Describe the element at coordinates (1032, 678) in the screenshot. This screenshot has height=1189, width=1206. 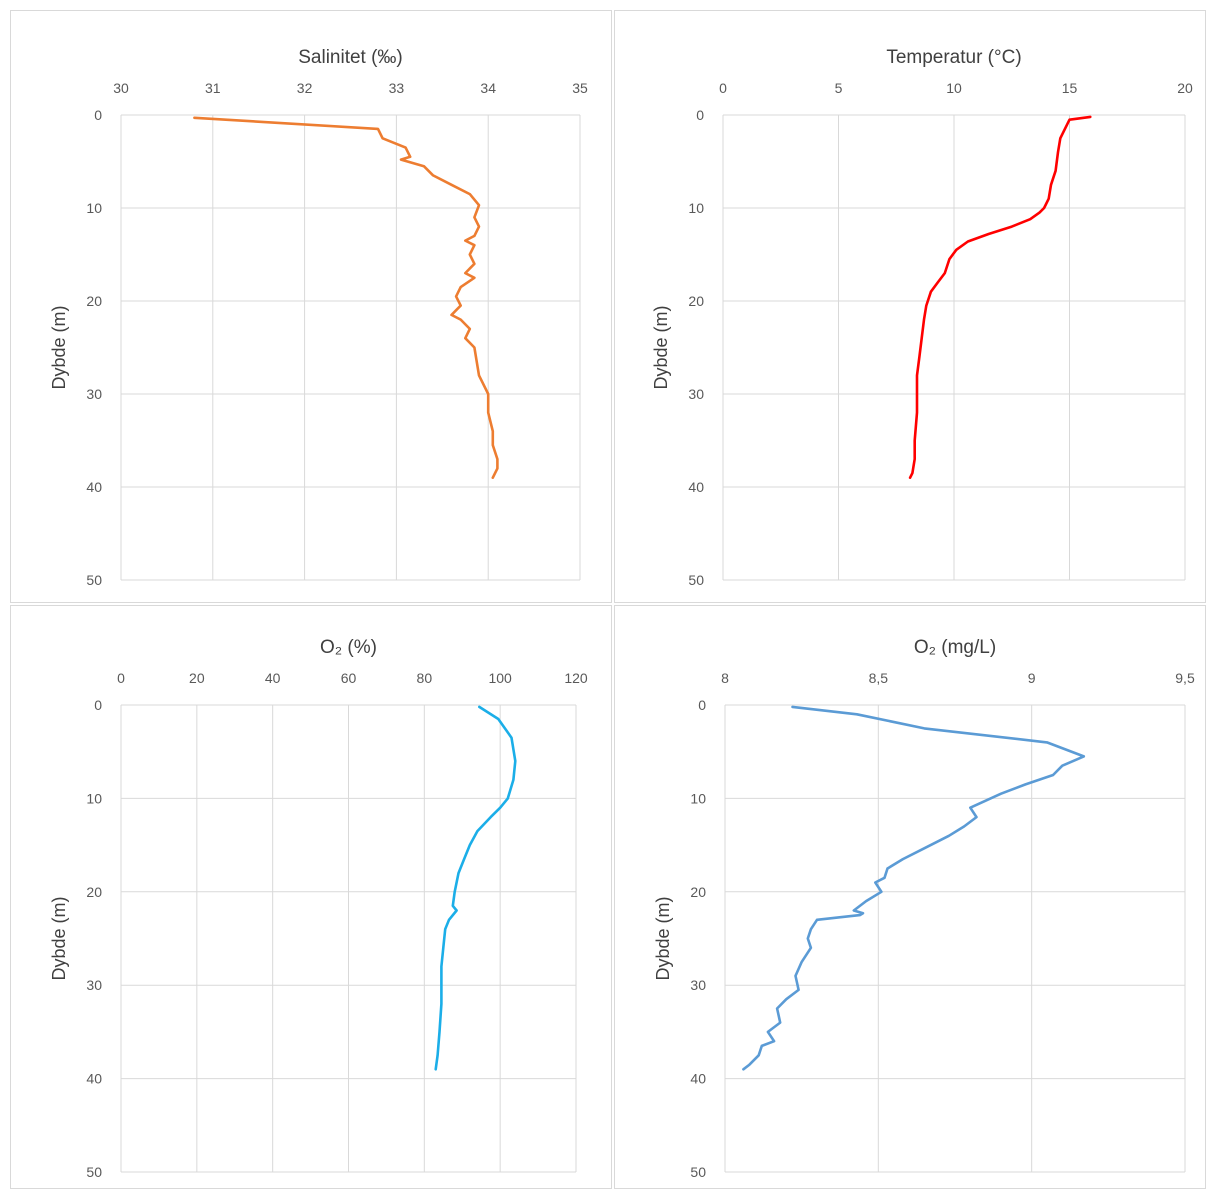
I see `x-tick-label: 9` at that location.